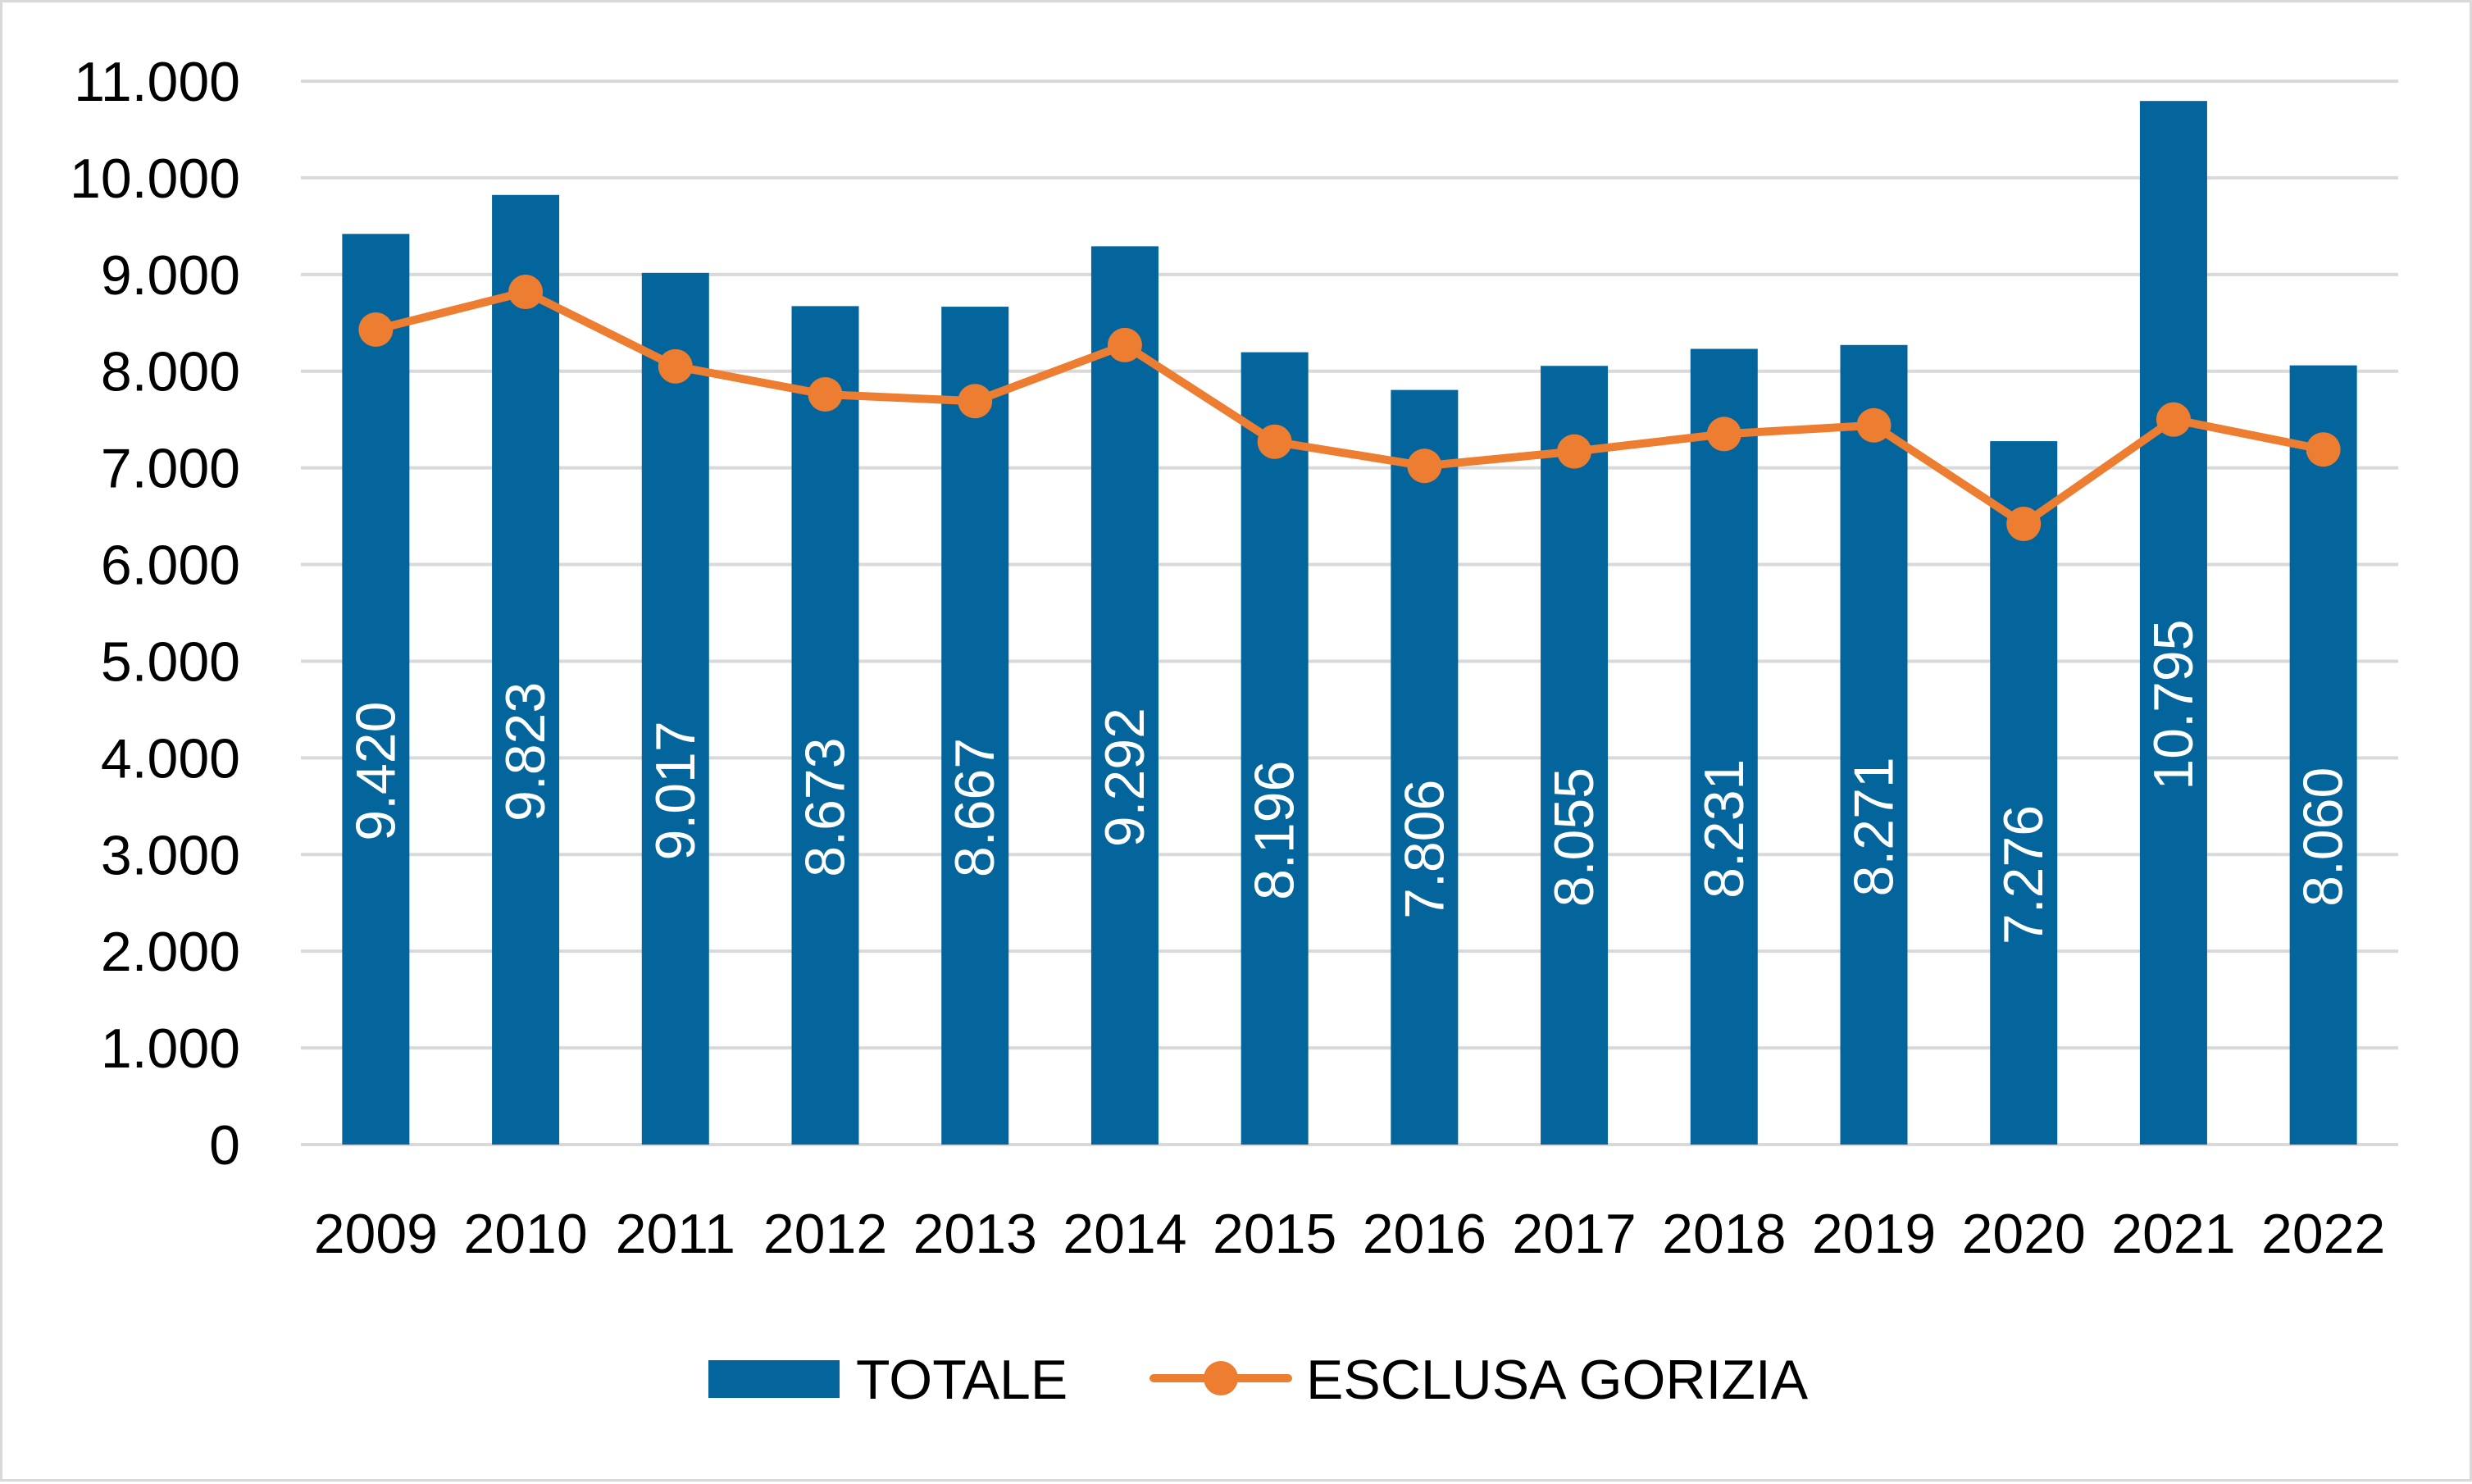  I want to click on data-label-totale-2021: 10.795, so click(2173, 705).